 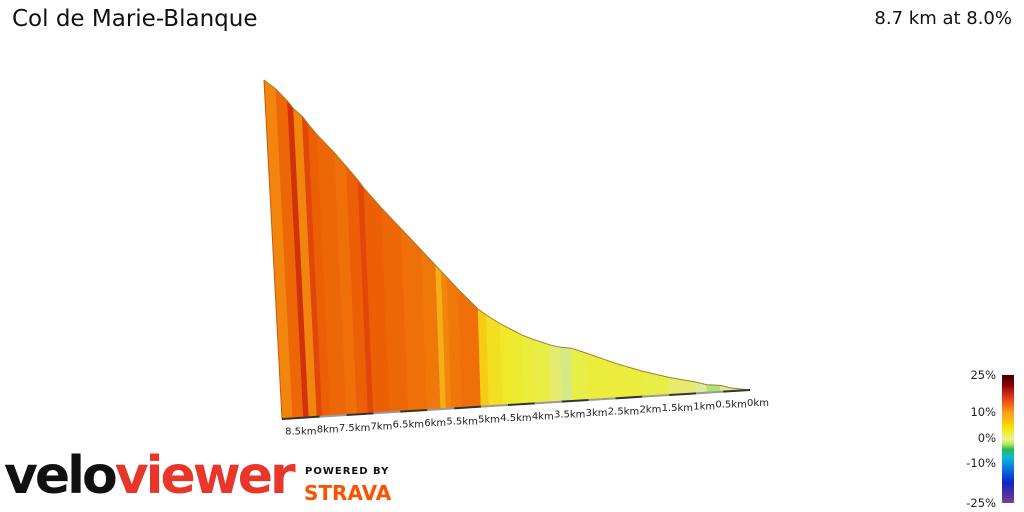 I want to click on distance-tick-label: 1.5km, so click(x=677, y=408).